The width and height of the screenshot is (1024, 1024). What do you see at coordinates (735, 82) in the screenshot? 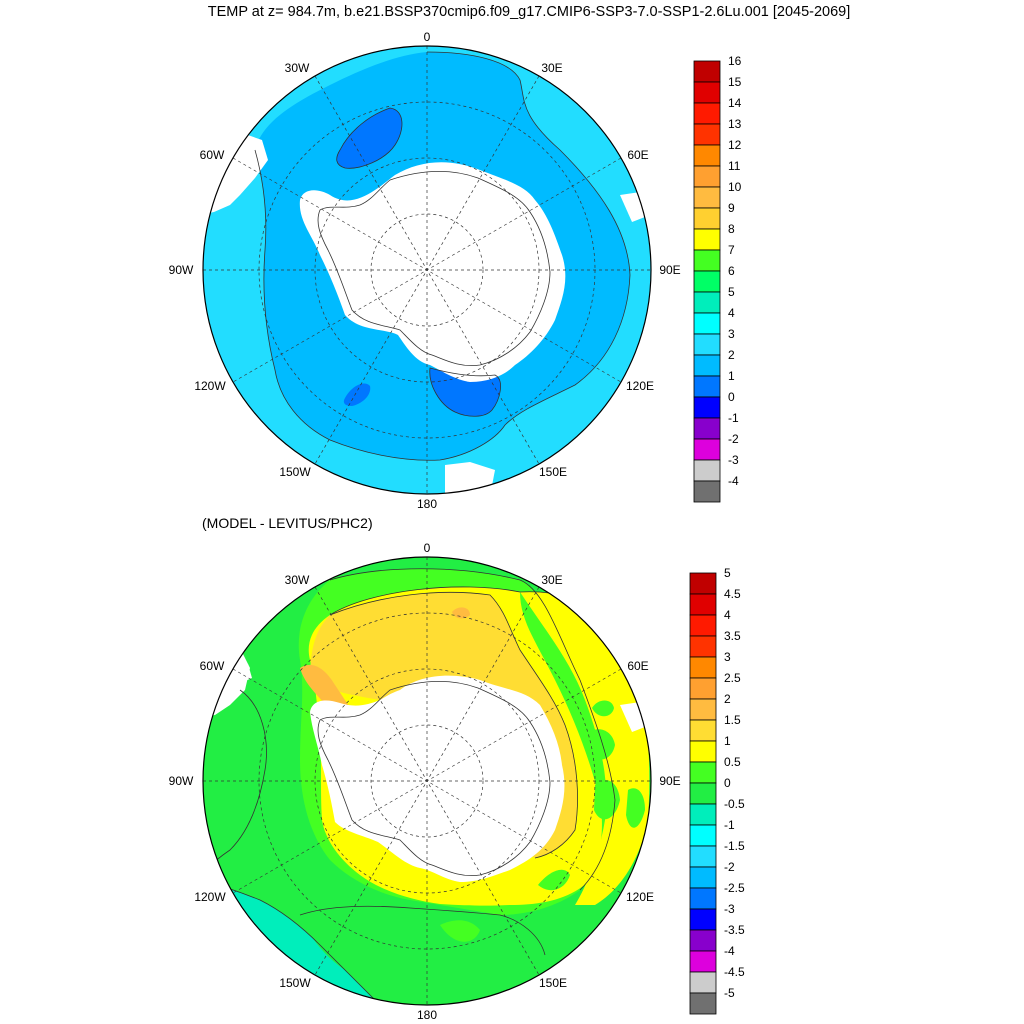
I see `colorbar-tick-label: 15` at bounding box center [735, 82].